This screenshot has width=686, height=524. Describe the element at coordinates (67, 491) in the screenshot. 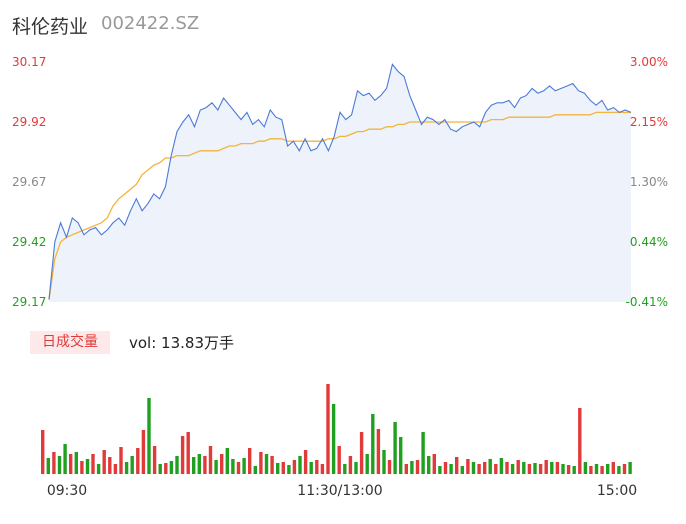

I see `x-tick: 09:30` at that location.